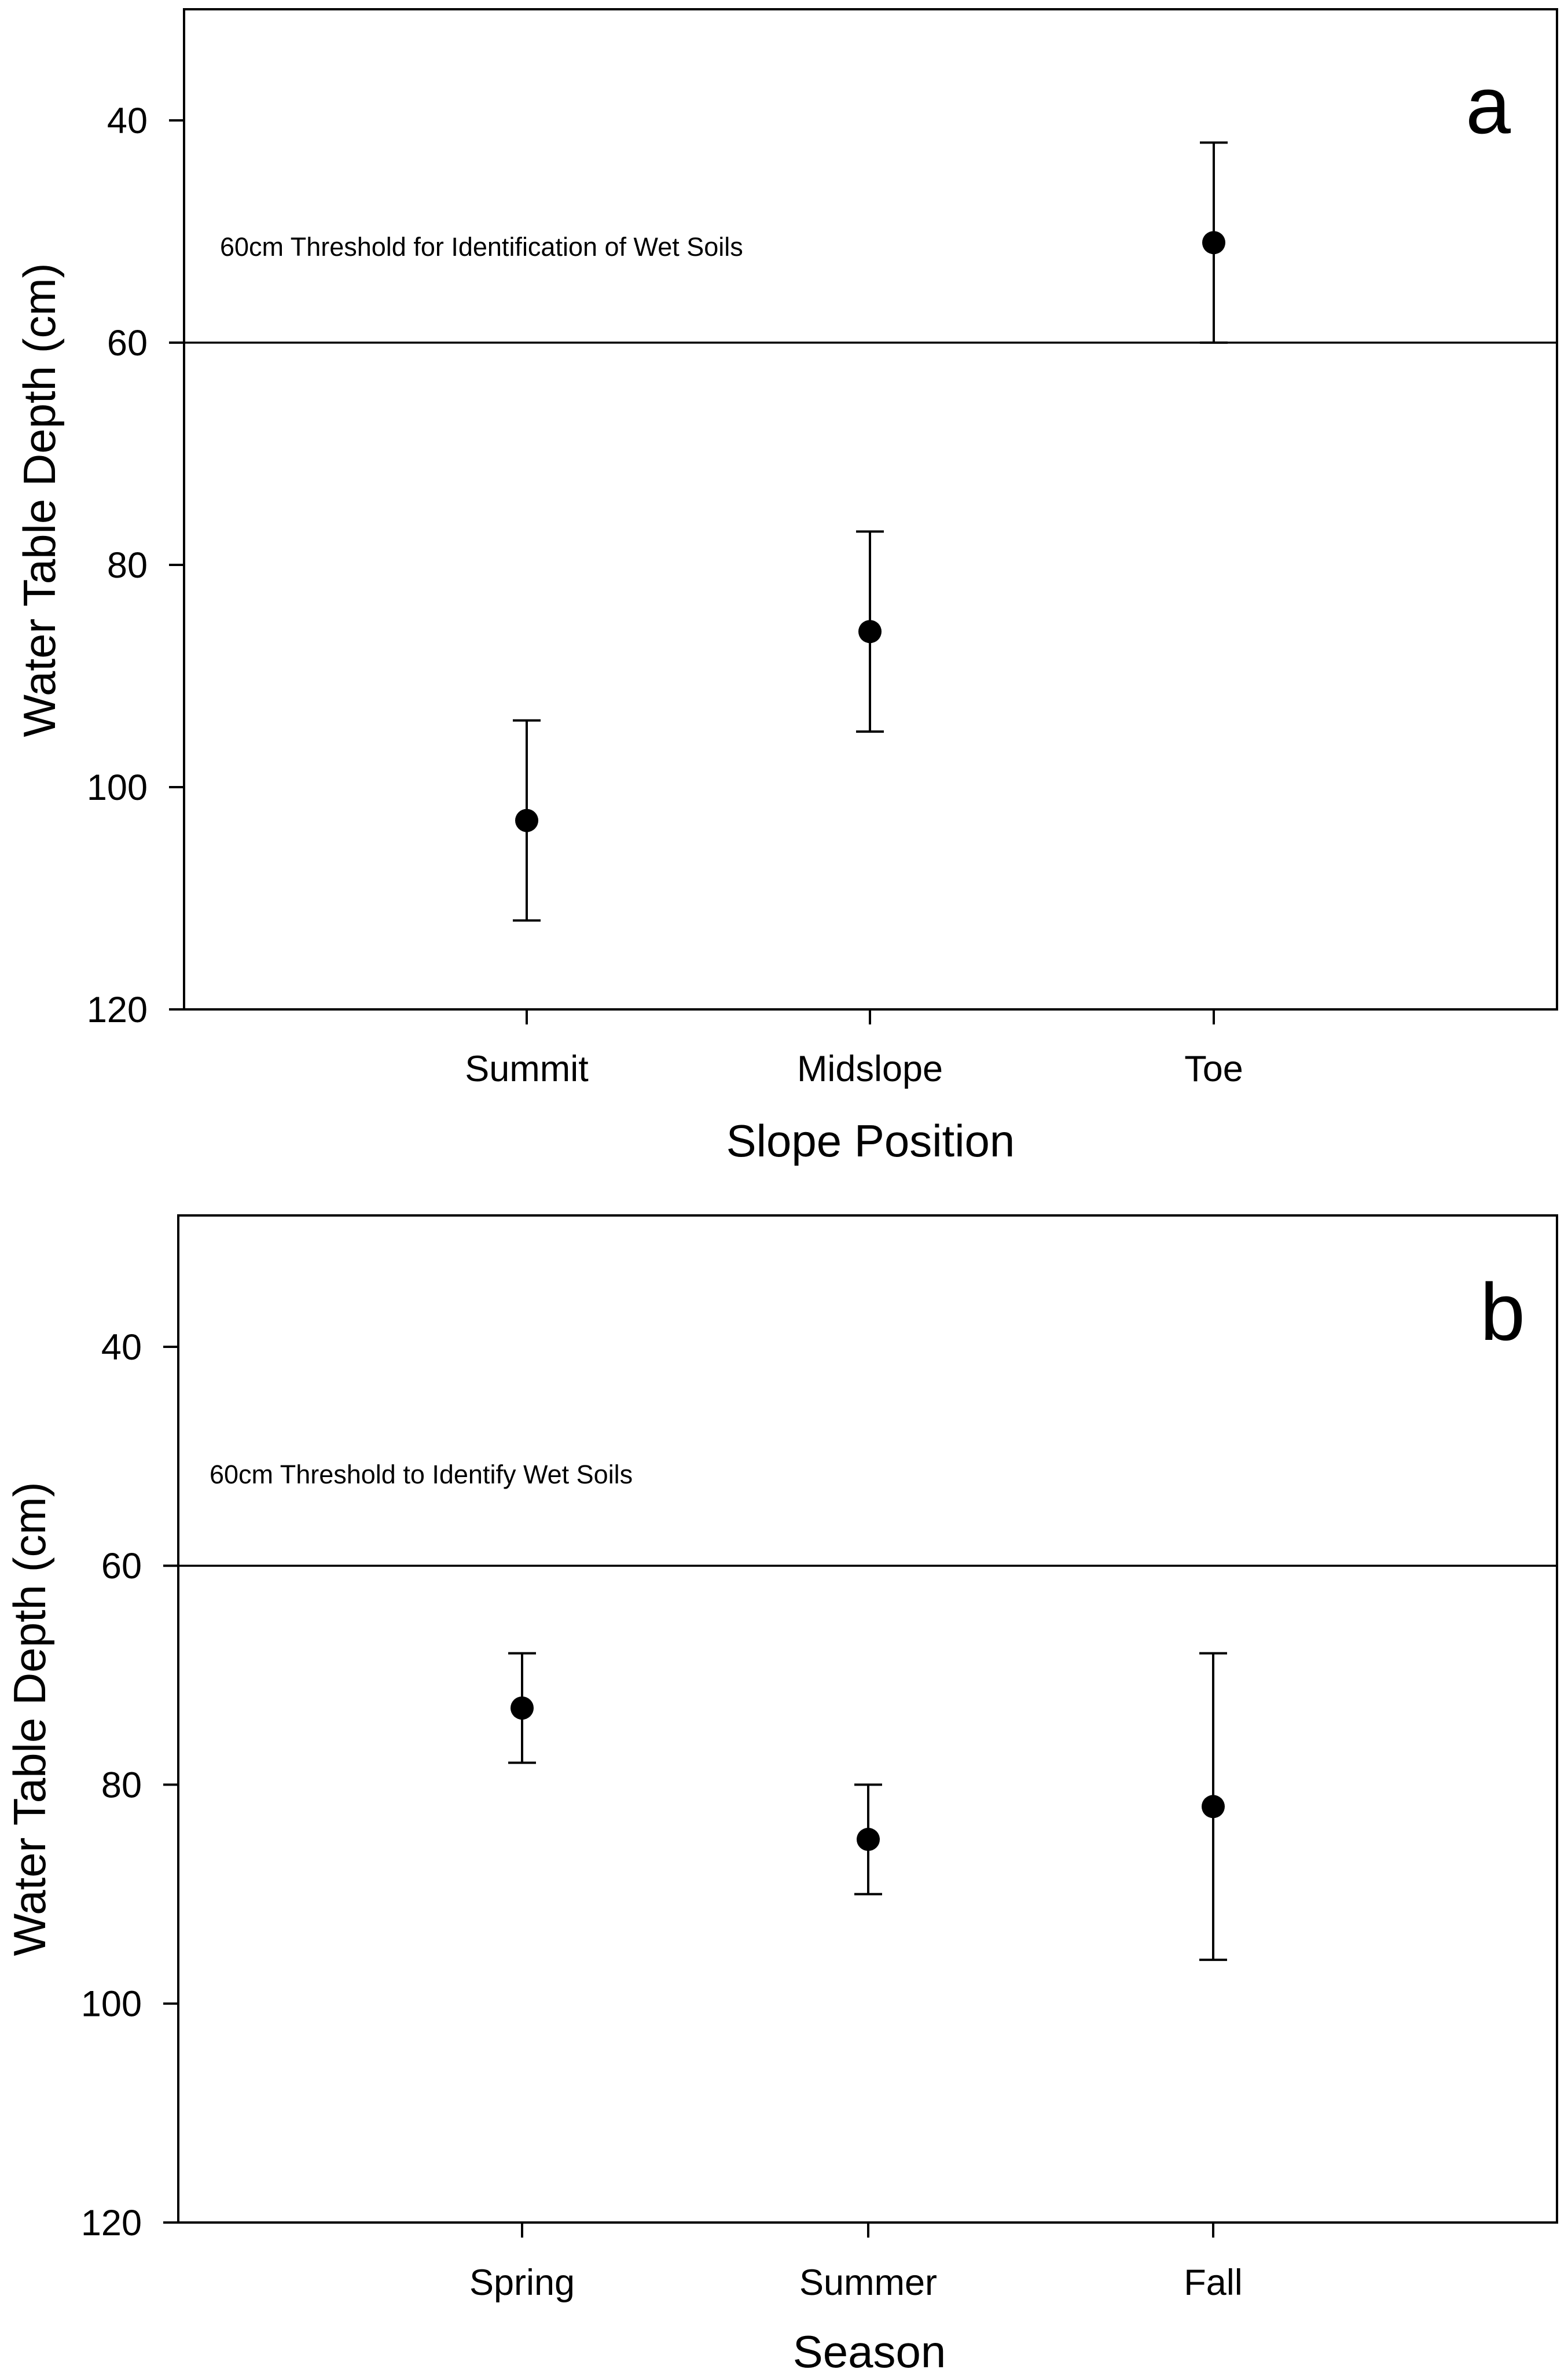 The width and height of the screenshot is (1568, 2373). I want to click on data-point-spring, so click(522, 1708).